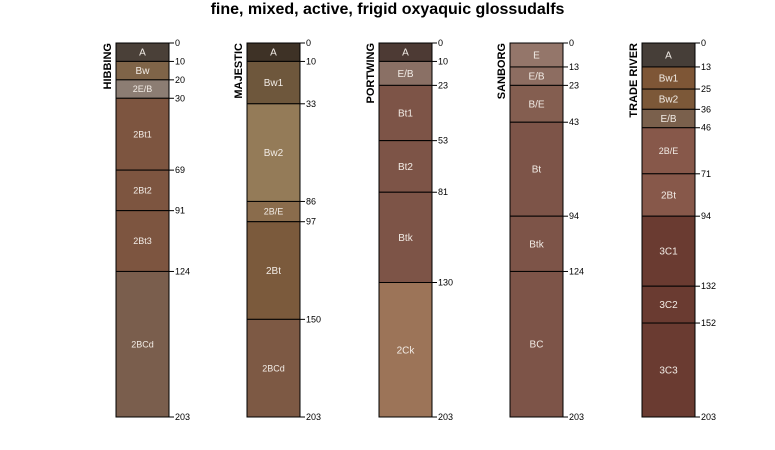 The height and width of the screenshot is (450, 775). I want to click on horizon-label: B/E, so click(536, 104).